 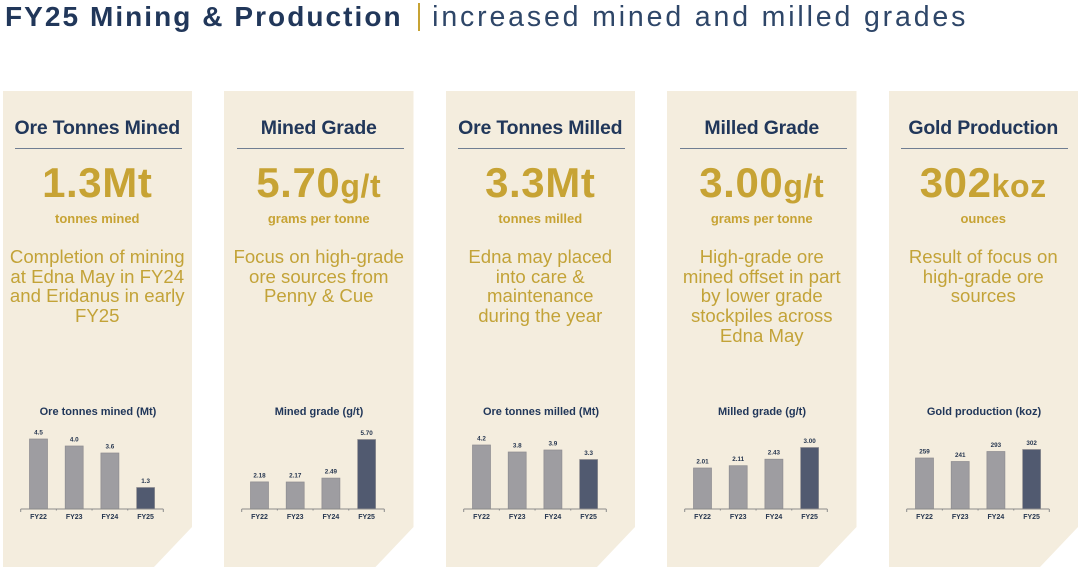 What do you see at coordinates (97, 412) in the screenshot?
I see `svg-text: Ore tonnes mined (Mt)` at bounding box center [97, 412].